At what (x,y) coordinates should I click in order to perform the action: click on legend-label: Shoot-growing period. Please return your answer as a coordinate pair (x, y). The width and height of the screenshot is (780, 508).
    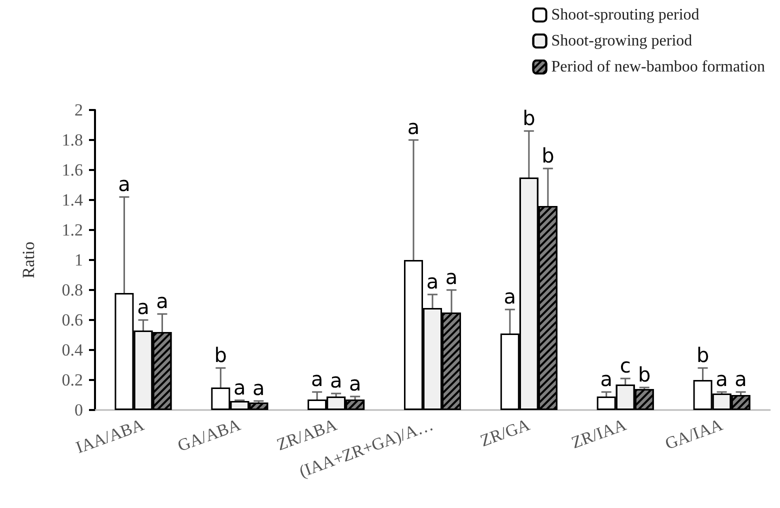
    Looking at the image, I should click on (621, 41).